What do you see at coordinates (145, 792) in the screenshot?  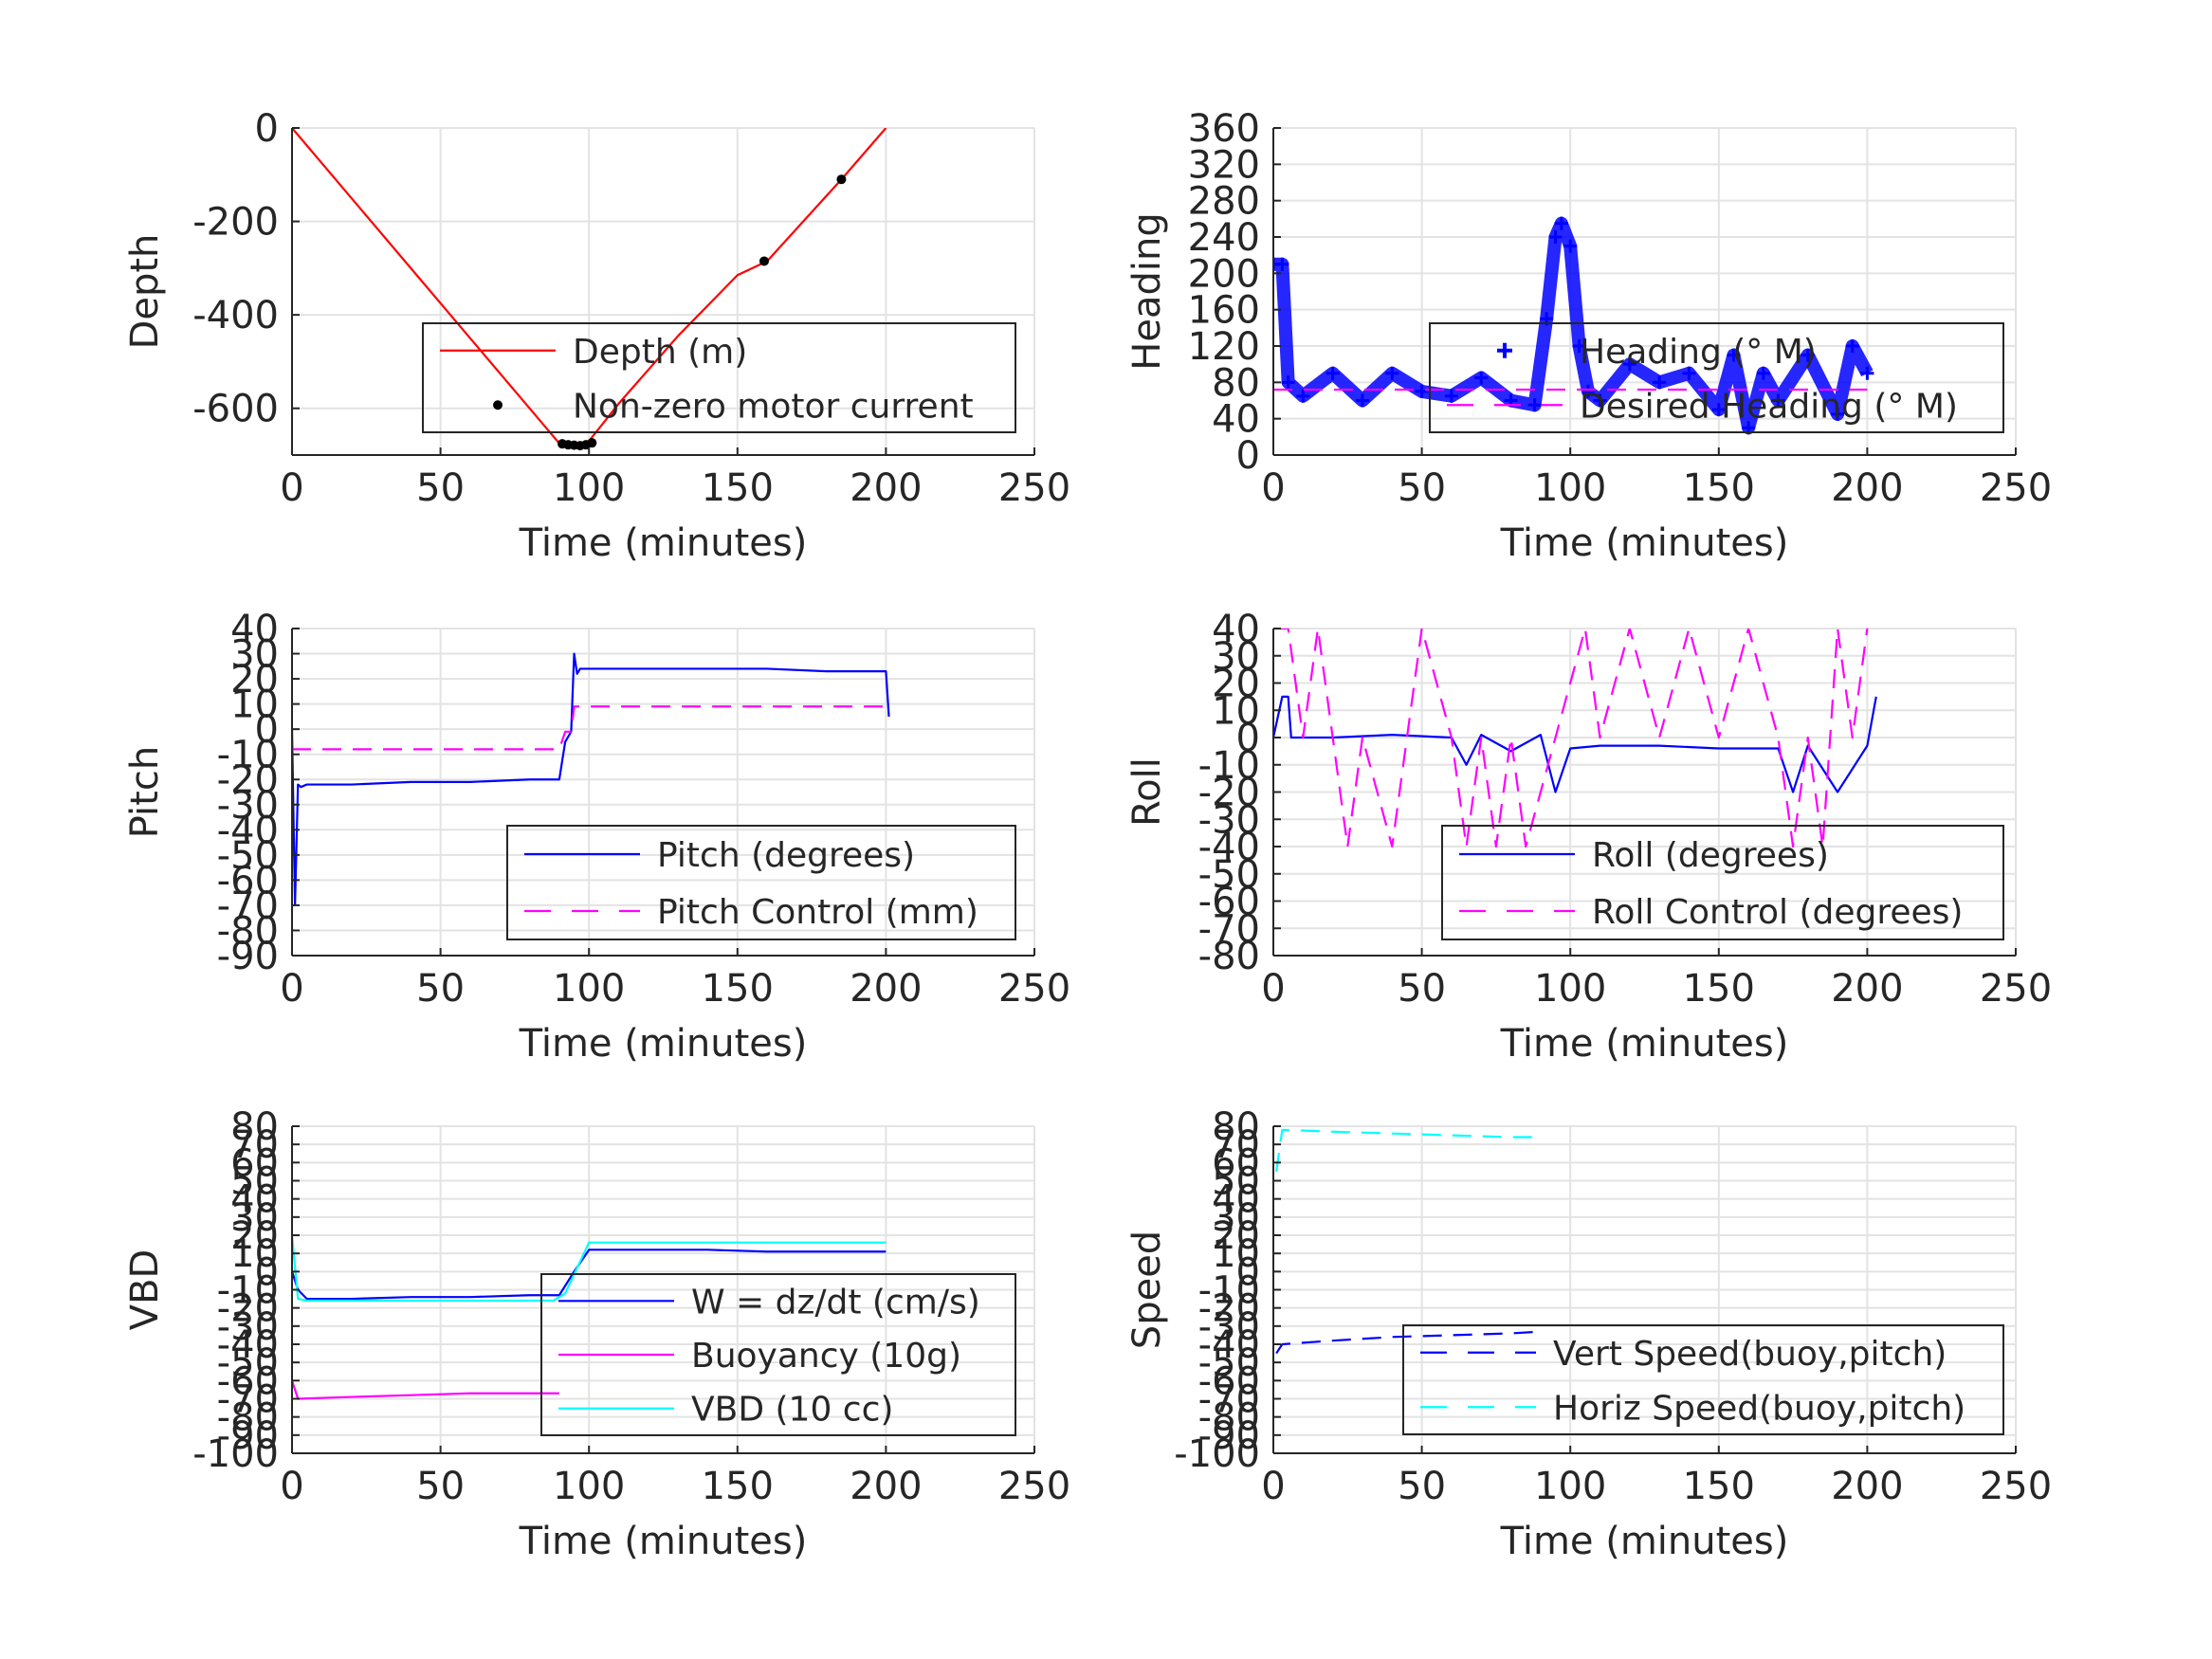 I see `y-axis-label: Pitch` at bounding box center [145, 792].